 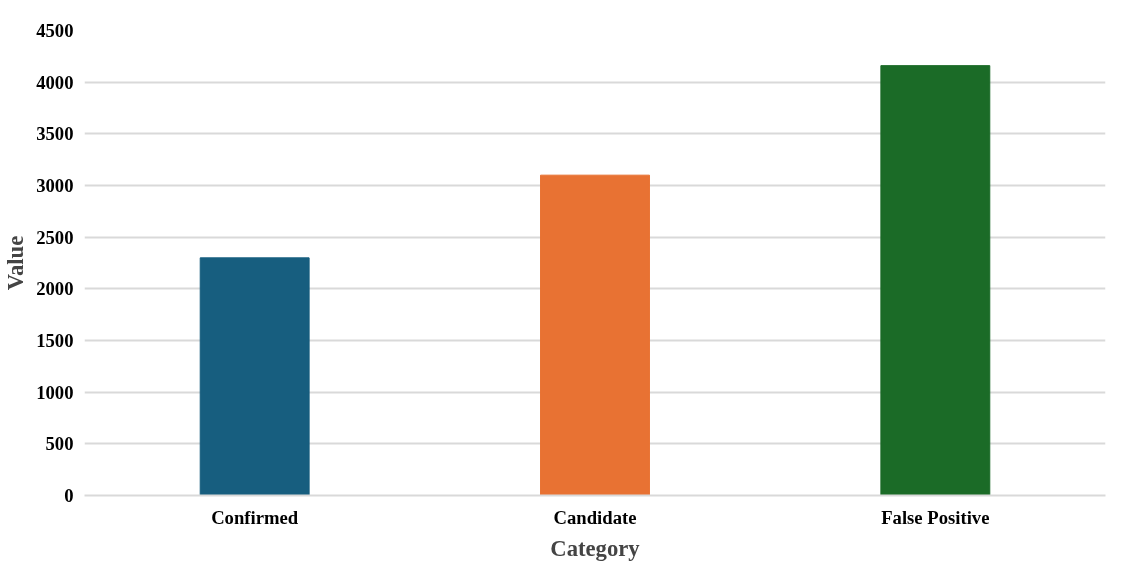 I want to click on y-tick-label: 0, so click(x=69, y=495).